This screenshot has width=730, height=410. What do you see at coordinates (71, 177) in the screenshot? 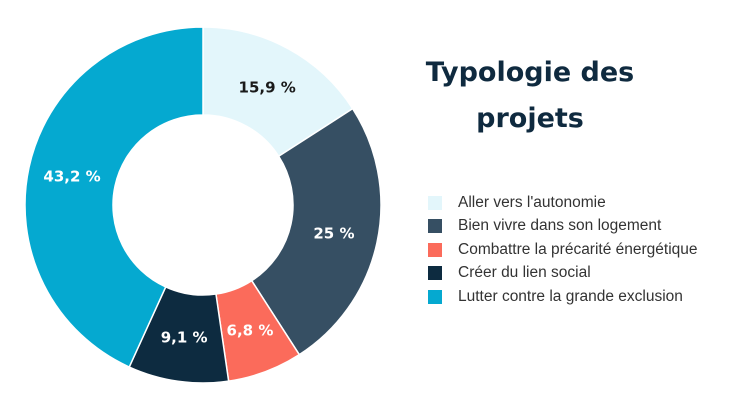
I see `slice-label-exclusion: 43,2 %` at bounding box center [71, 177].